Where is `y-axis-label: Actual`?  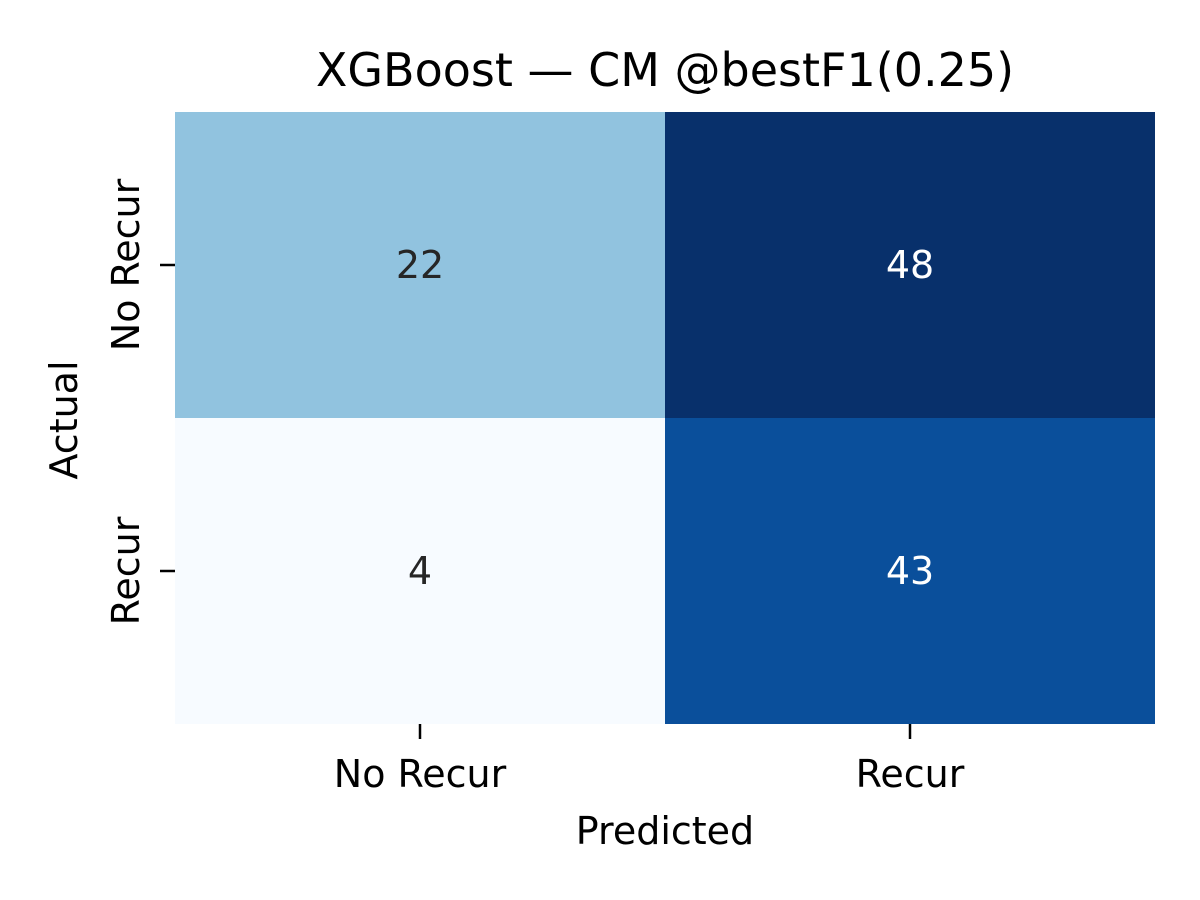 y-axis-label: Actual is located at coordinates (64, 419).